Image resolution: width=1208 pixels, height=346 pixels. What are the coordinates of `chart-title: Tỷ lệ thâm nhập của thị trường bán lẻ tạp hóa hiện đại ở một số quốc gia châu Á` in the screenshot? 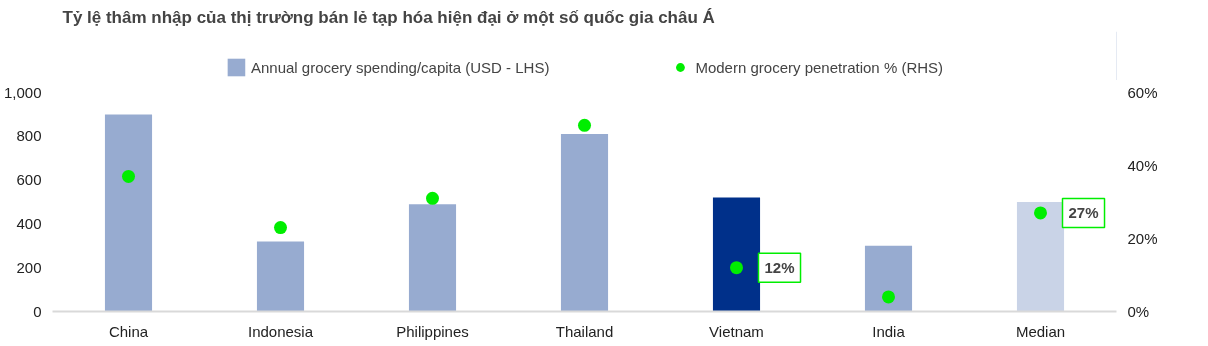 It's located at (388, 17).